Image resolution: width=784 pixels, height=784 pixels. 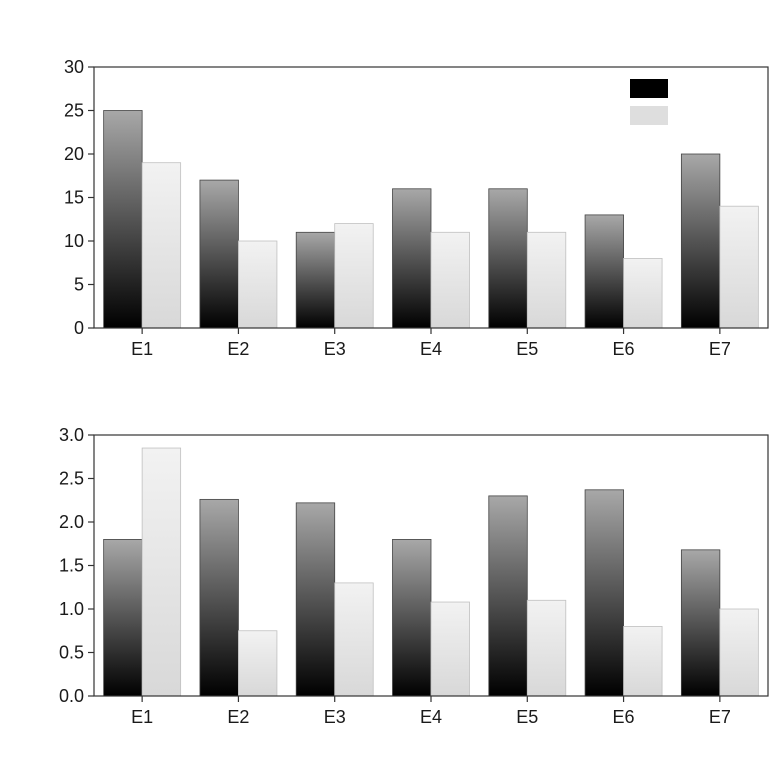 What do you see at coordinates (700, 241) in the screenshot?
I see `bar-a-nortes-e7` at bounding box center [700, 241].